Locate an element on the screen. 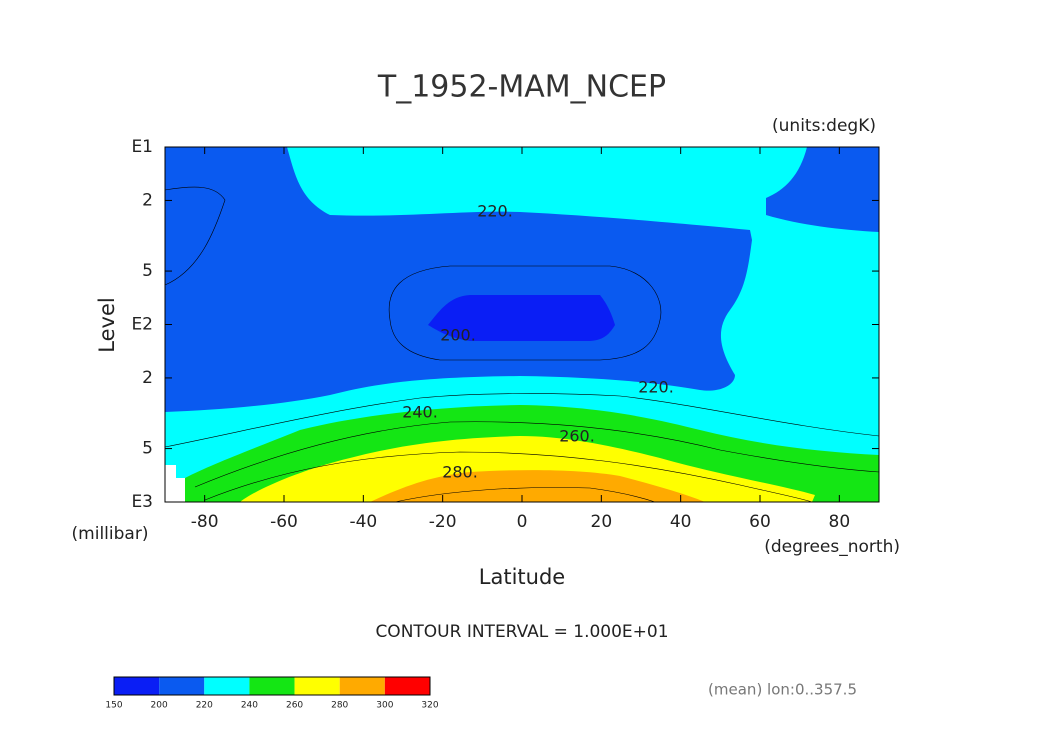 This screenshot has height=739, width=1044. x-tick-label: -60 is located at coordinates (284, 522).